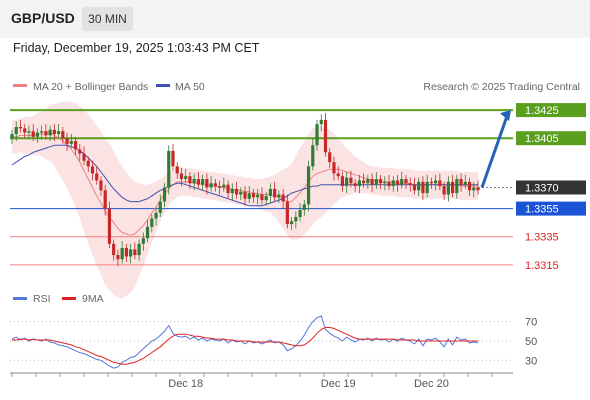 The image size is (590, 400). Describe the element at coordinates (42, 299) in the screenshot. I see `rsi-legend-label: RSI` at that location.